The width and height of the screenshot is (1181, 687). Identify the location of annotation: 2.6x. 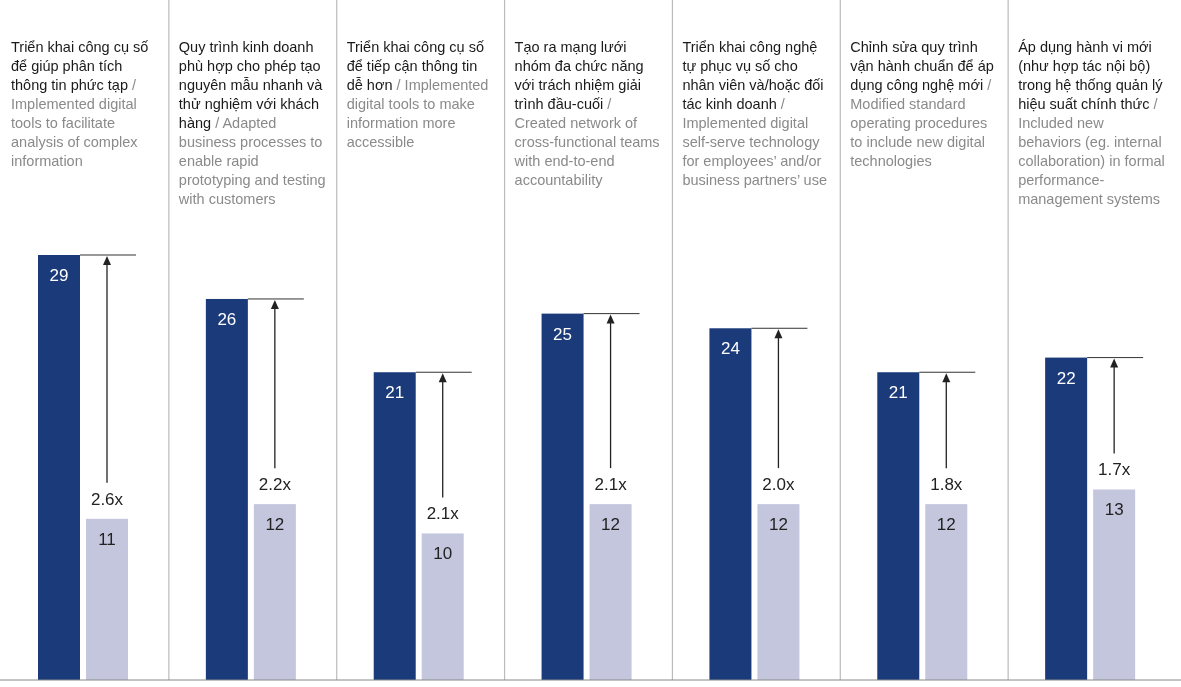
(107, 499).